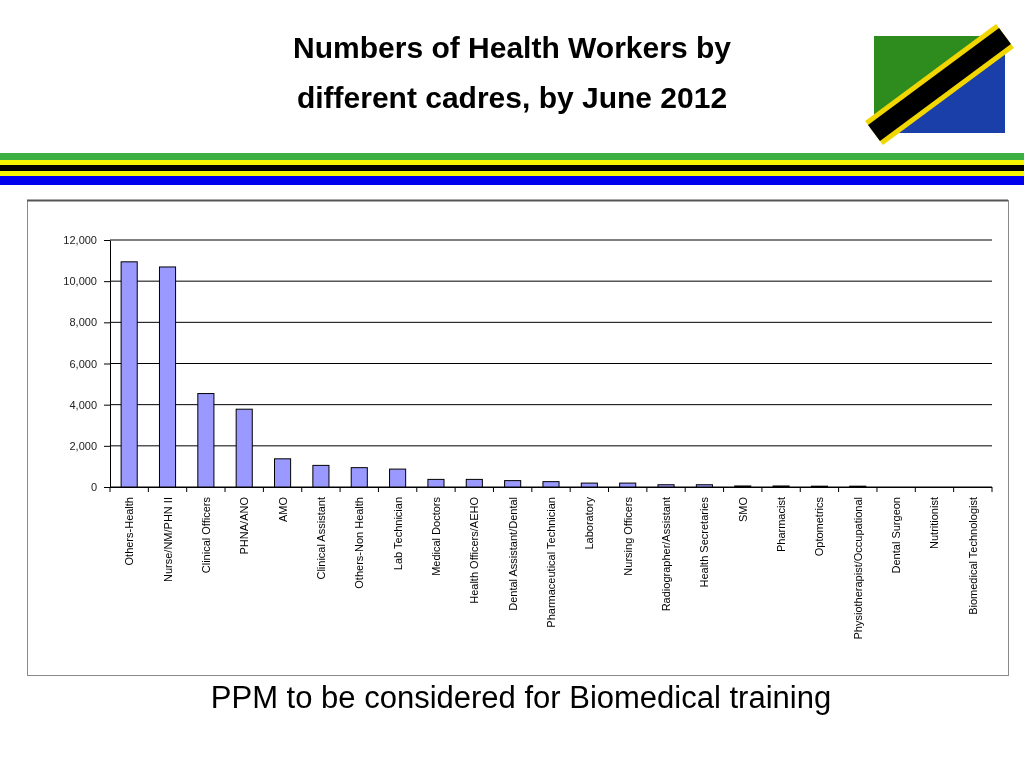 The height and width of the screenshot is (768, 1024). Describe the element at coordinates (83, 404) in the screenshot. I see `y-tick-label: 4,000` at that location.